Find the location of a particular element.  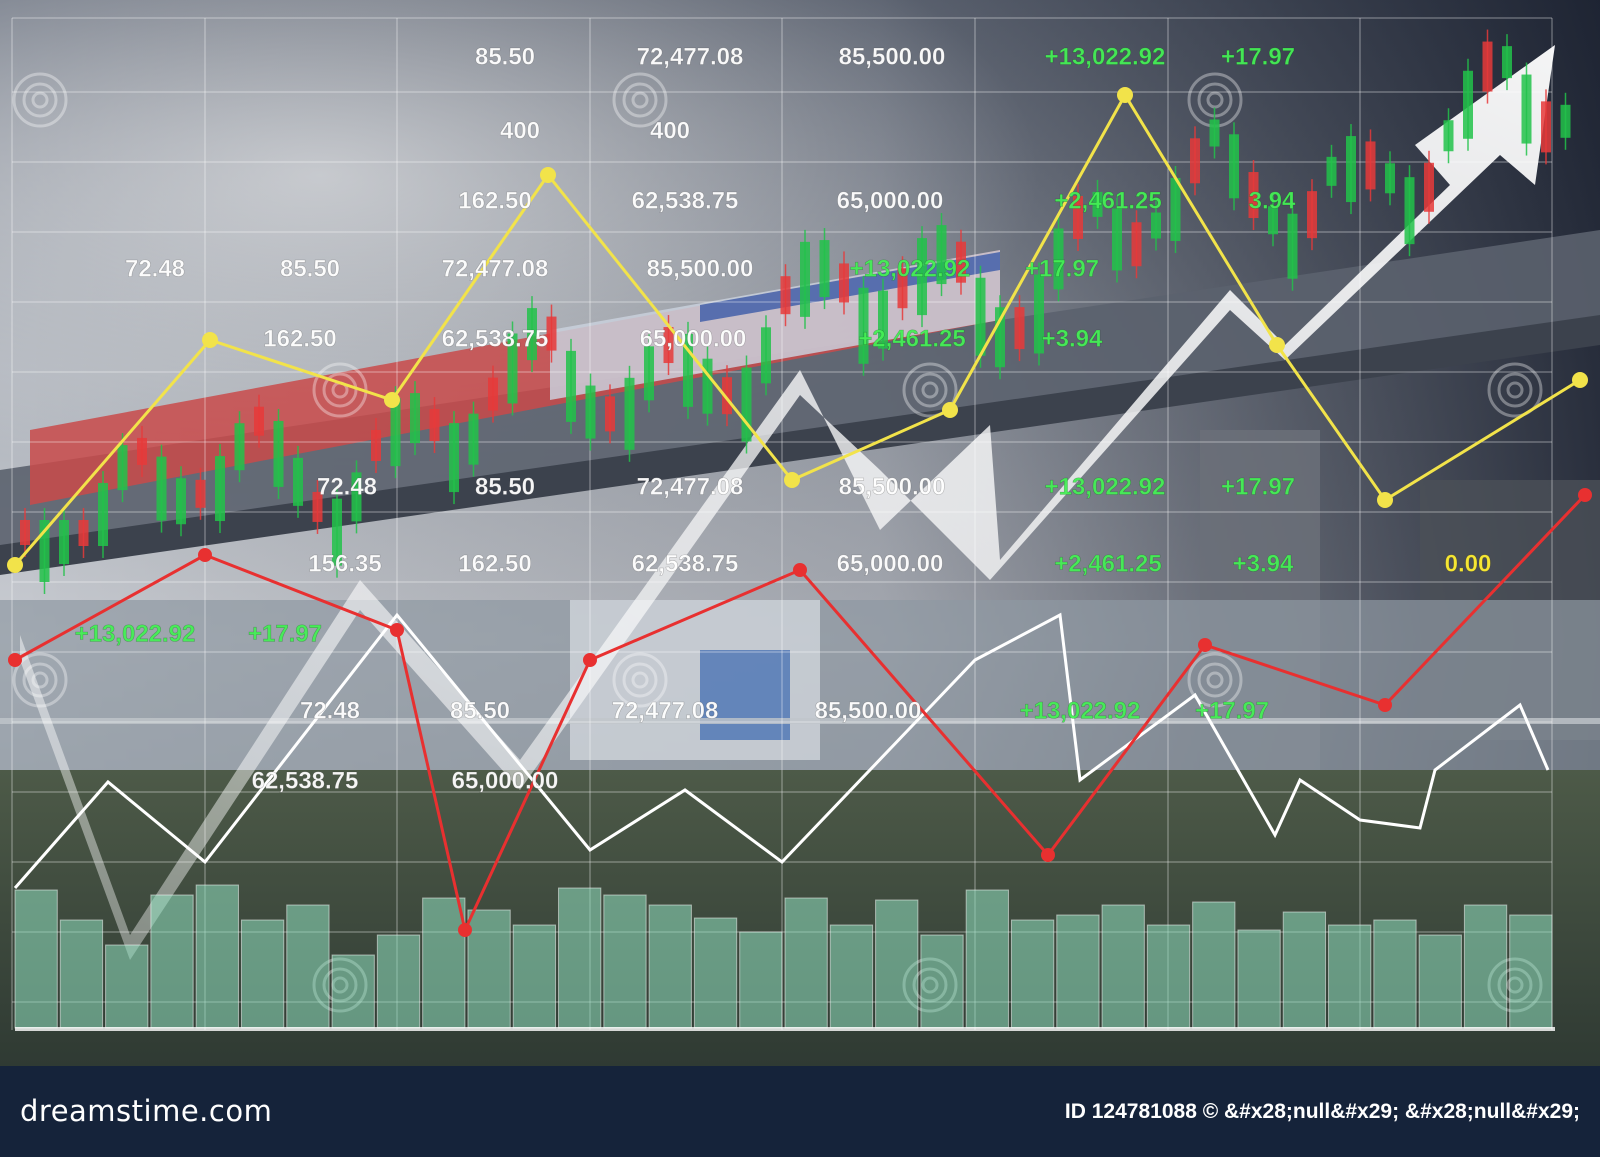

ticker-value: 3.94 is located at coordinates (1272, 200).